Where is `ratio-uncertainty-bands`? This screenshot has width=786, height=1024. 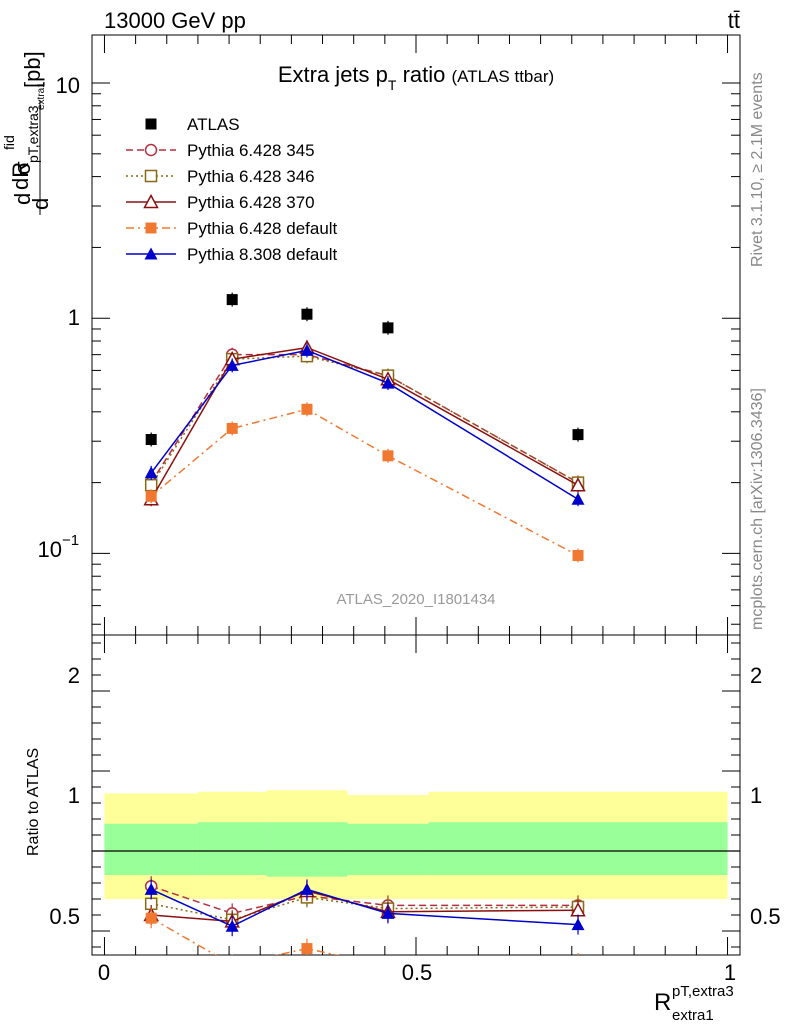 ratio-uncertainty-bands is located at coordinates (416, 844).